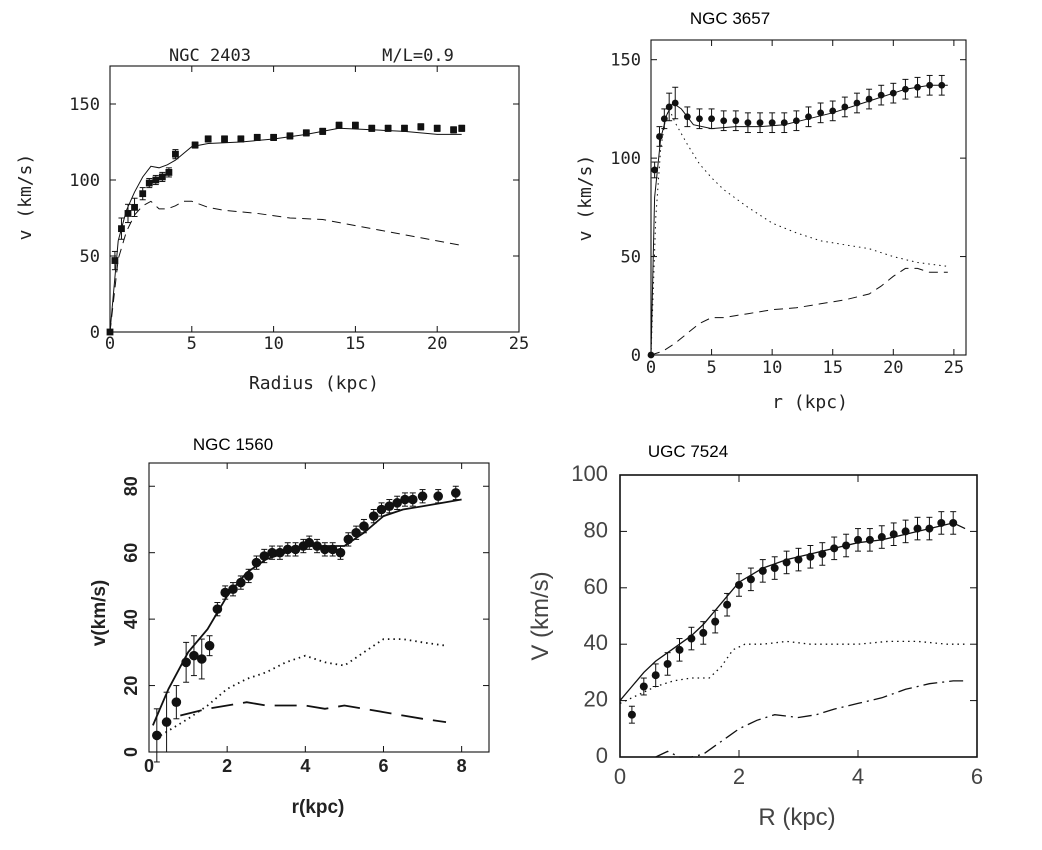 This screenshot has width=1042, height=850. What do you see at coordinates (799, 311) in the screenshot?
I see `series-disk` at bounding box center [799, 311].